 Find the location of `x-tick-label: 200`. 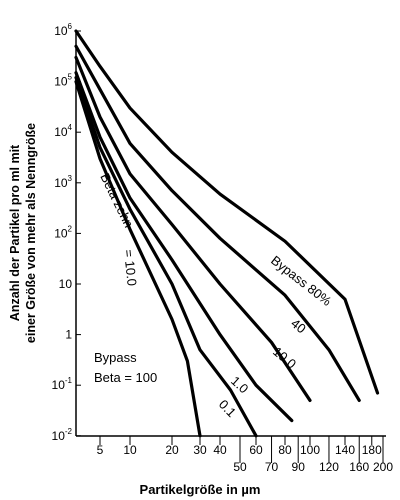

x-tick-label: 200 is located at coordinates (383, 467).